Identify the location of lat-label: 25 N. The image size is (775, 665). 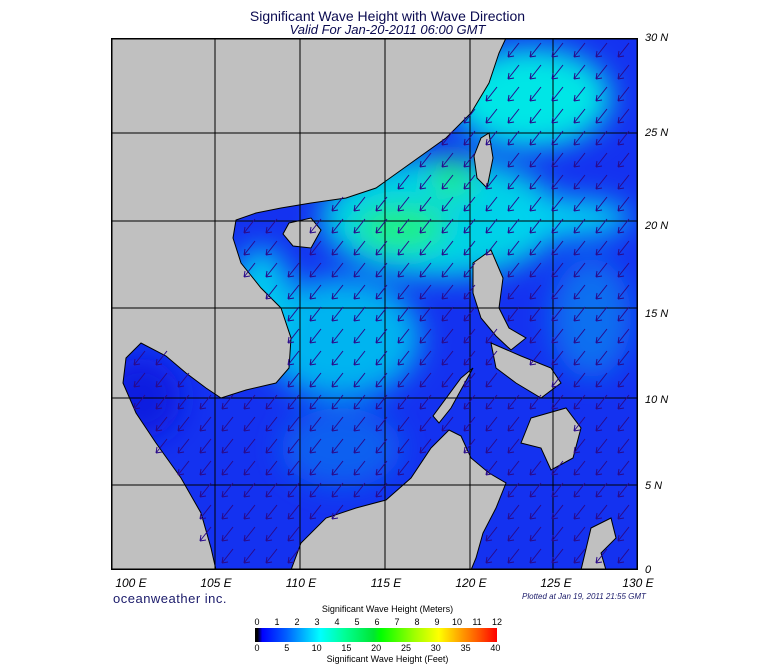
(657, 133).